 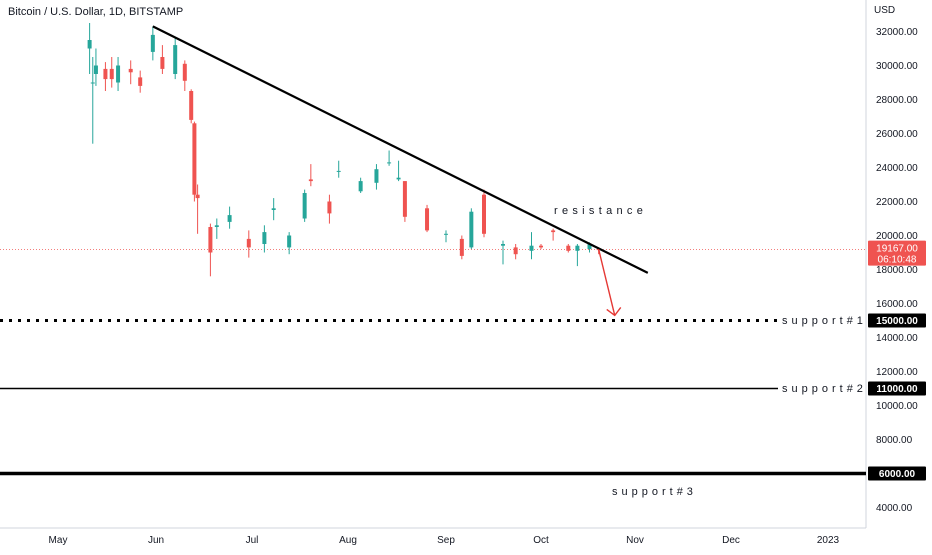 What do you see at coordinates (156, 540) in the screenshot?
I see `x-tick-label: Jun` at bounding box center [156, 540].